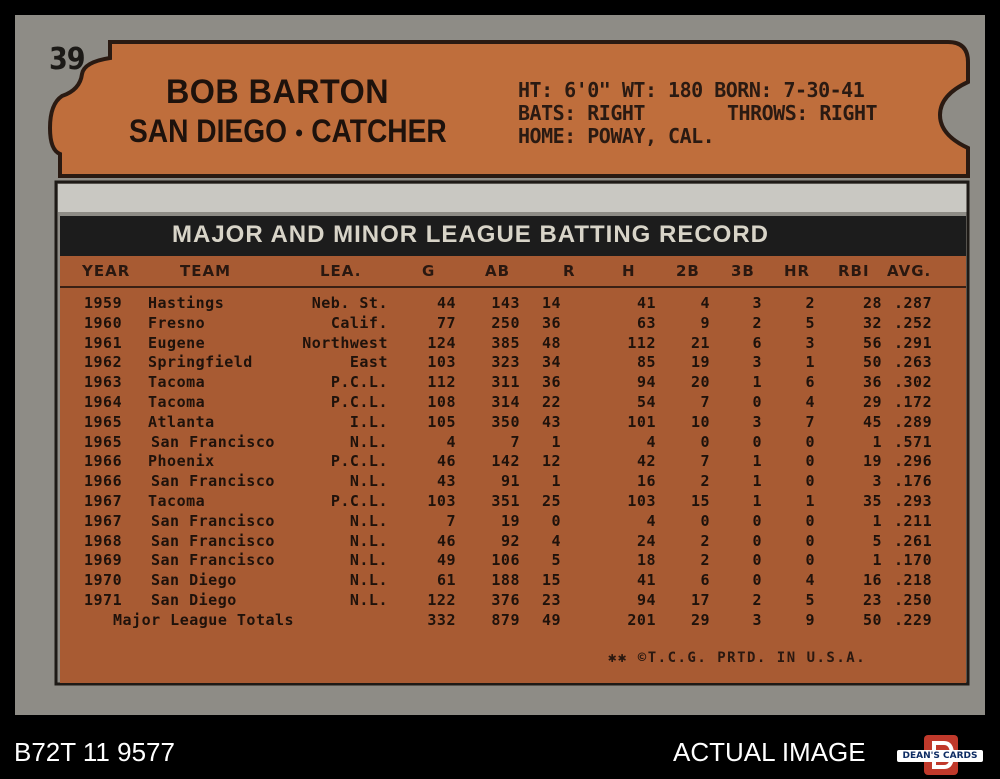 The image size is (1000, 779). What do you see at coordinates (757, 421) in the screenshot?
I see `3b-cell: 3` at bounding box center [757, 421].